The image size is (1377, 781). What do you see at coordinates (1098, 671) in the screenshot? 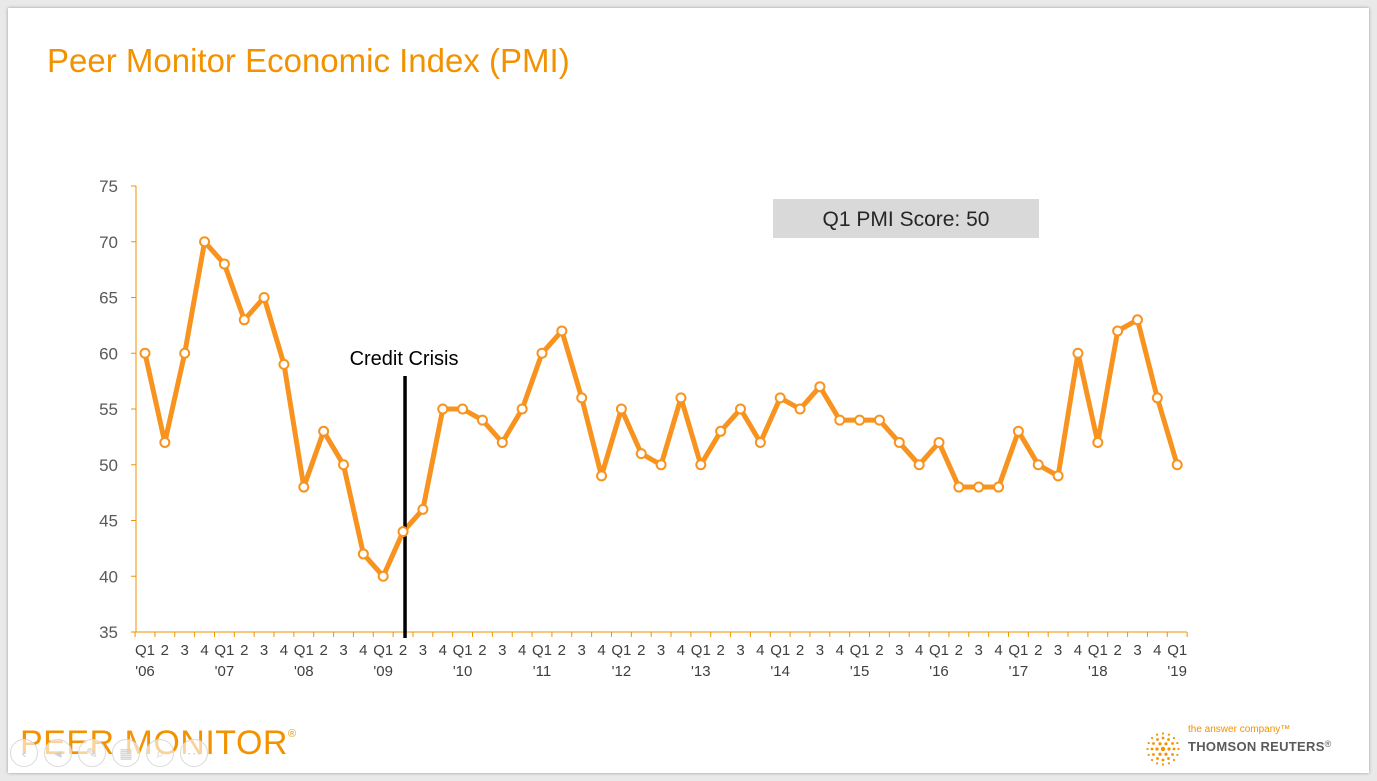
I see `x-year-label: '18` at bounding box center [1098, 671].